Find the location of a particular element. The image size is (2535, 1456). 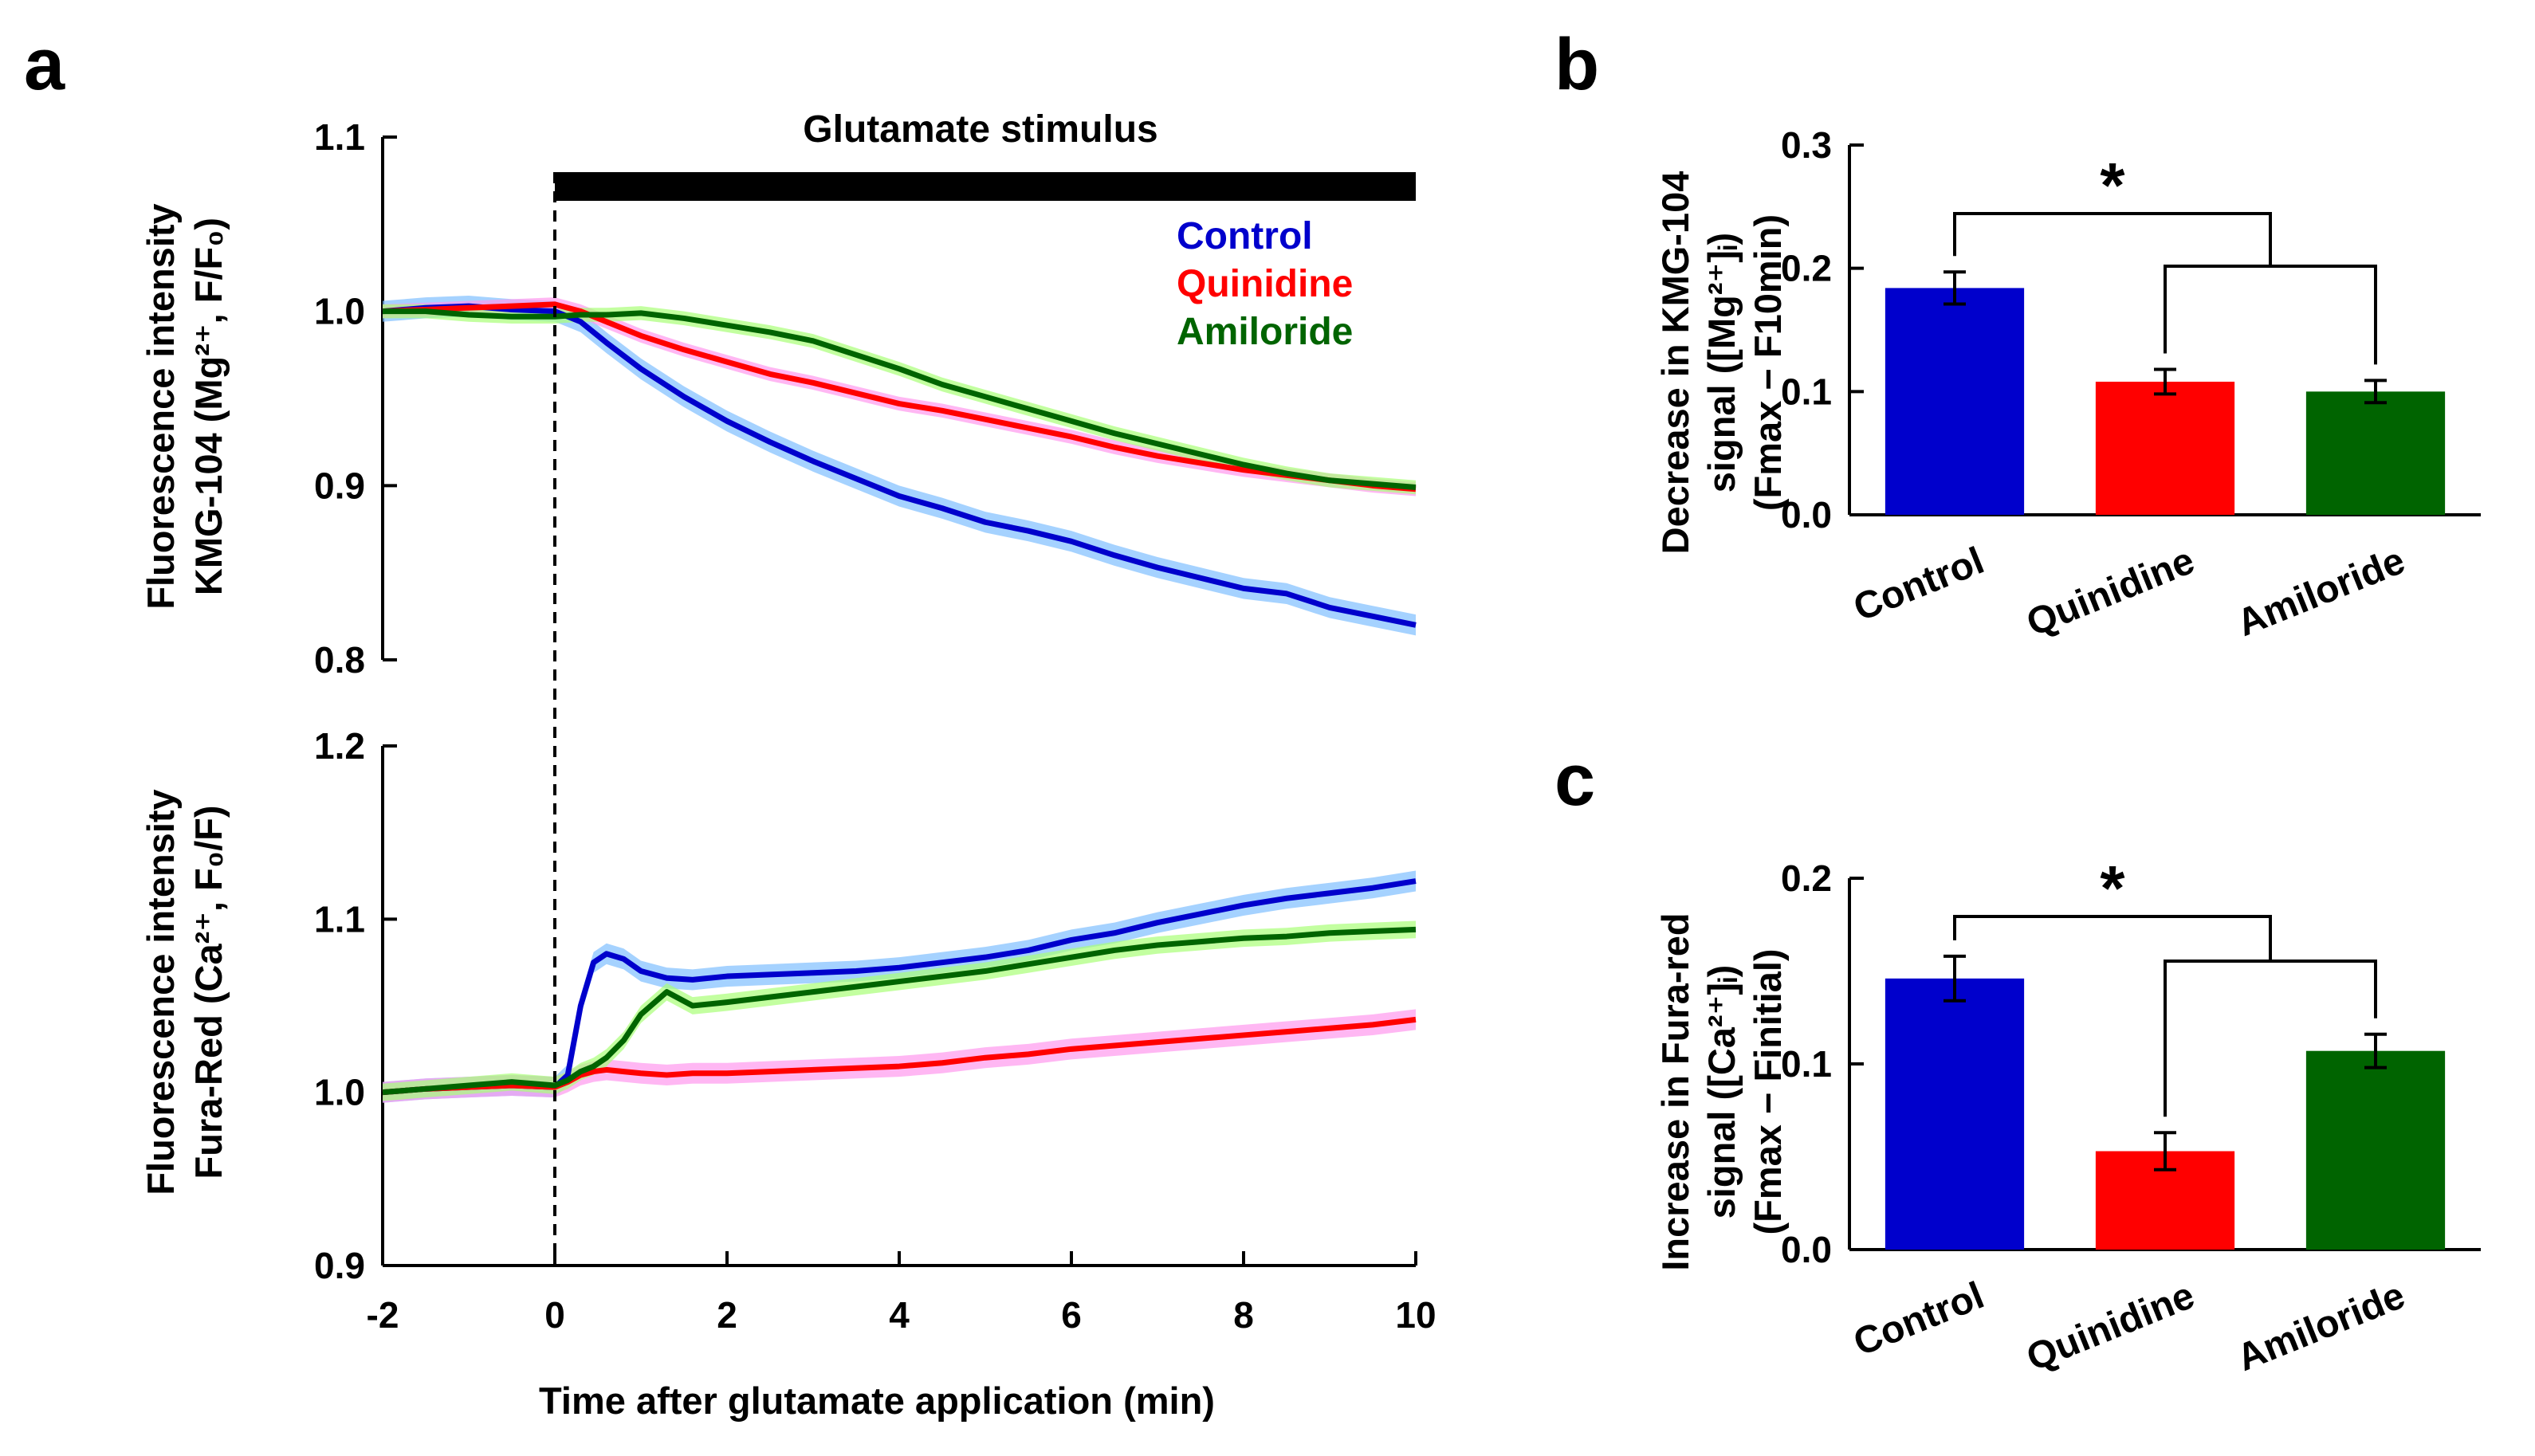

b-significance-bracket-inner is located at coordinates (2270, 315).